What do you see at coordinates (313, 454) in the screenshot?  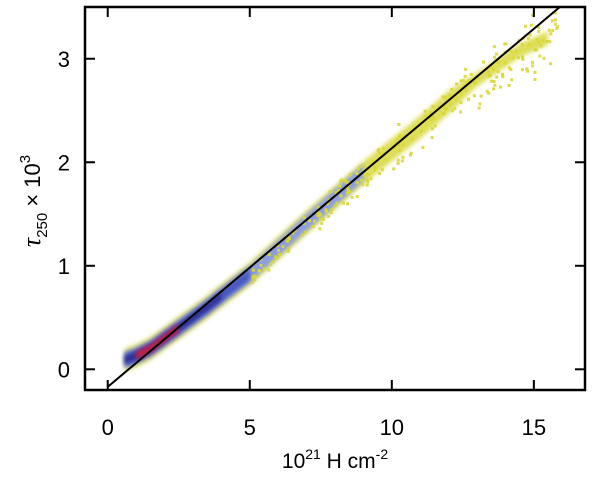 I see `x-axis-label-exponent: 21` at bounding box center [313, 454].